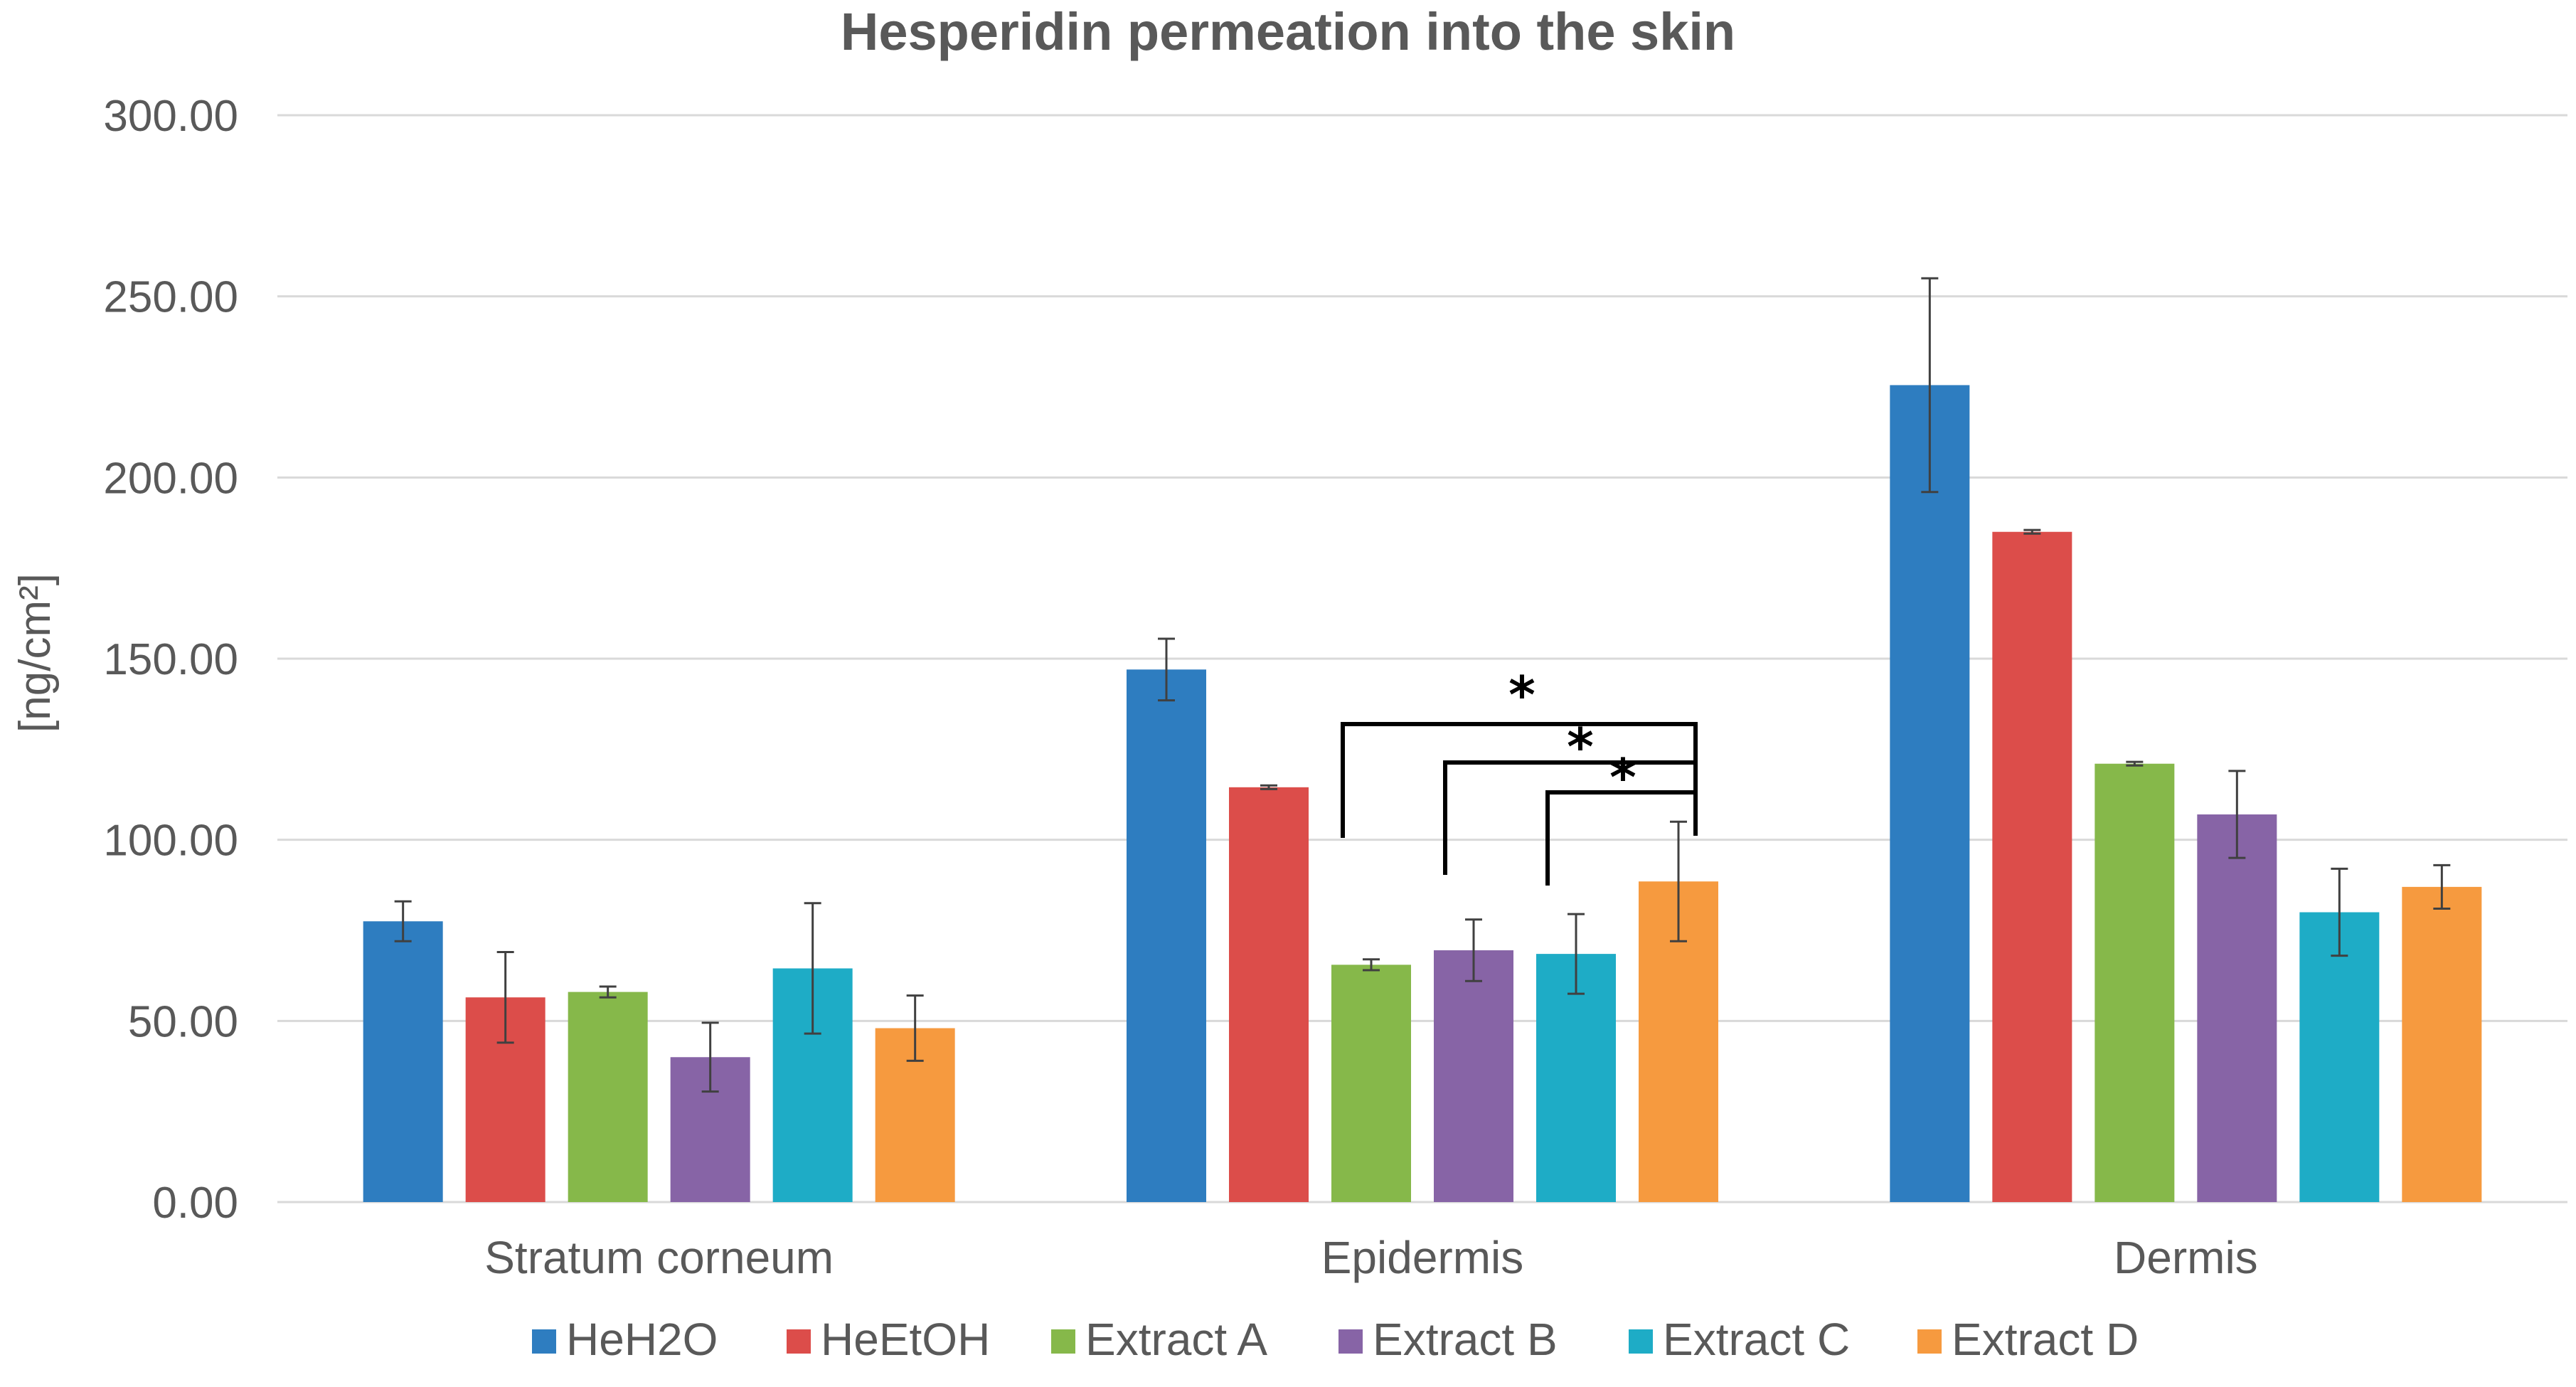 This screenshot has width=2576, height=1387. I want to click on legend-item: Extract A, so click(1159, 1339).